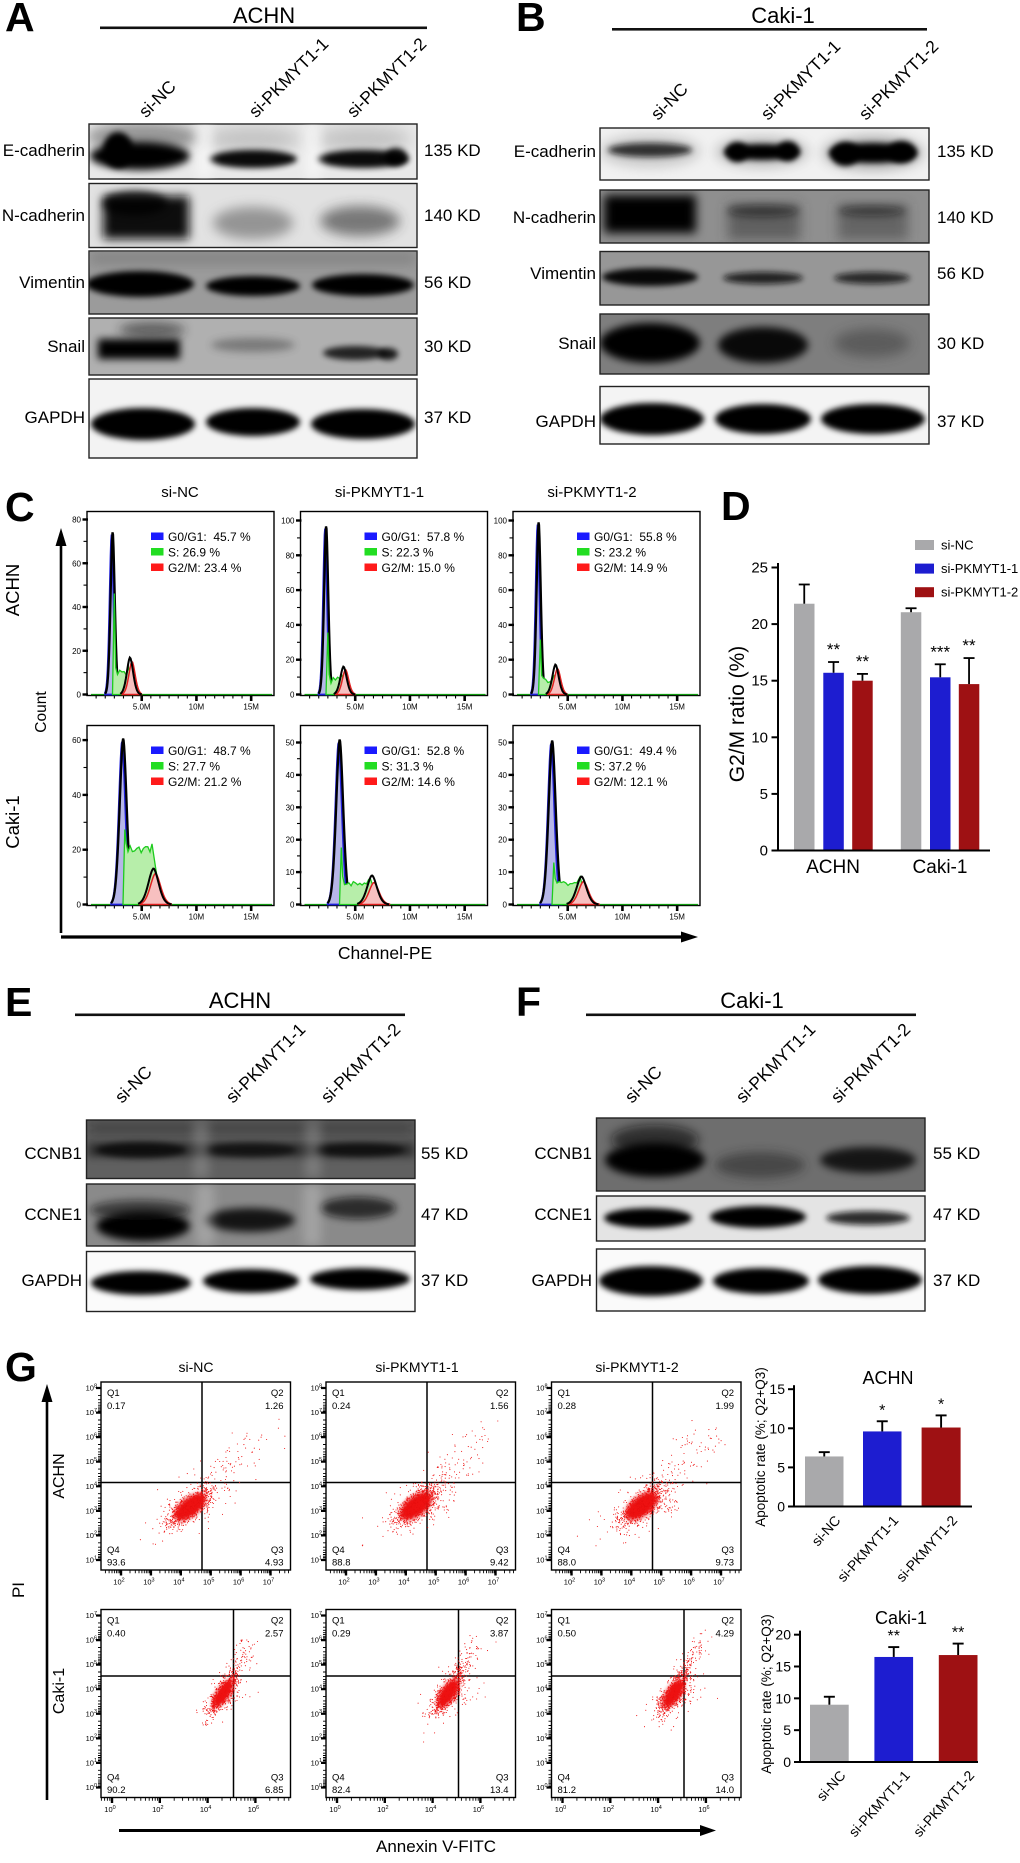 The width and height of the screenshot is (1020, 1863). I want to click on svg-text: 3.87, so click(499, 1634).